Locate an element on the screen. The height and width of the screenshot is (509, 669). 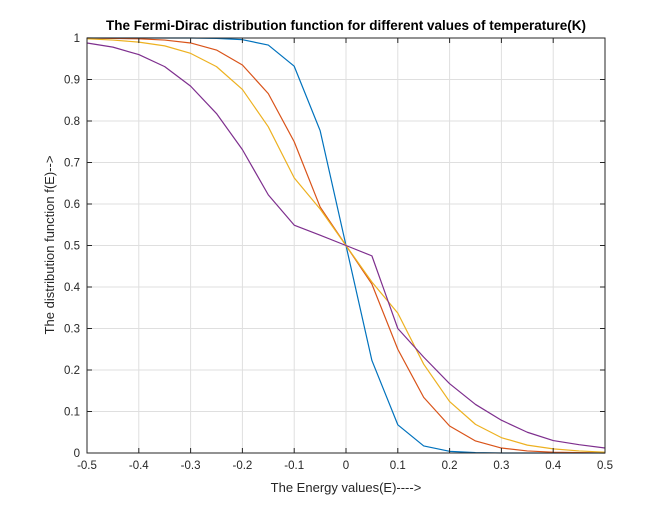
x-tick-label: -0.4 is located at coordinates (139, 466).